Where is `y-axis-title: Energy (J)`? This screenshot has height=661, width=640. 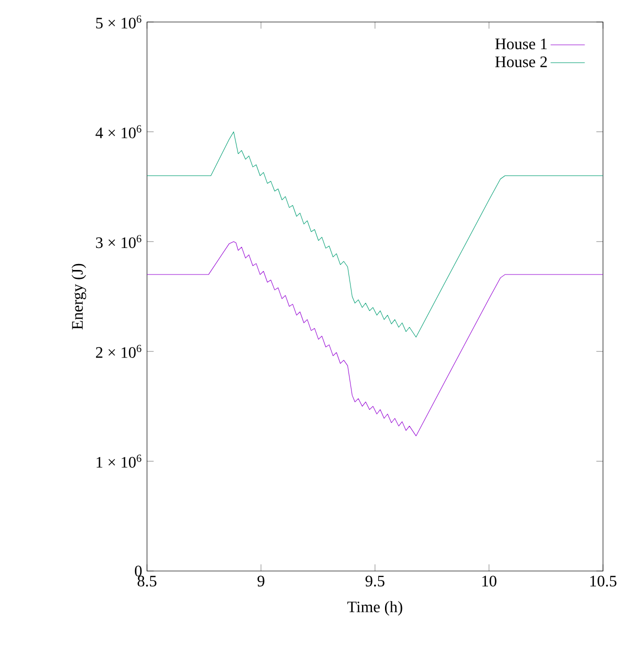 y-axis-title: Energy (J) is located at coordinates (79, 297).